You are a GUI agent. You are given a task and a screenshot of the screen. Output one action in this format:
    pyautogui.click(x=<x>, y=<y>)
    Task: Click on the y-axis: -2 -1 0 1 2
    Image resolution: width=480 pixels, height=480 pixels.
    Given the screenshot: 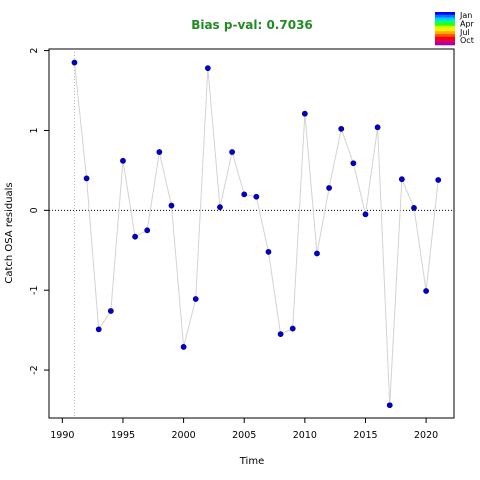 What is the action you would take?
    pyautogui.click(x=39, y=211)
    